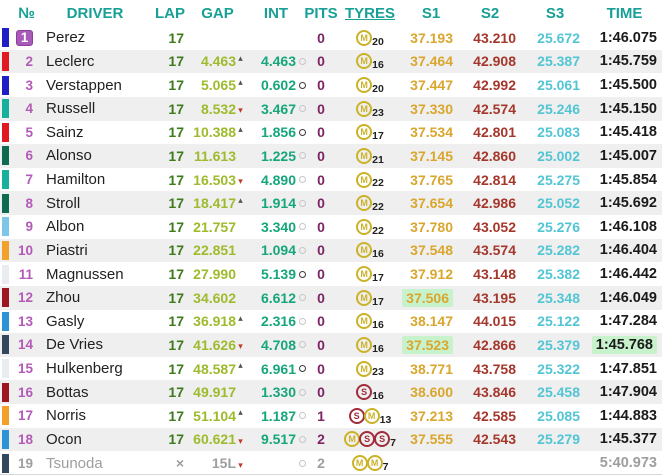 This screenshot has height=475, width=662. Describe the element at coordinates (431, 203) in the screenshot. I see `sector1-time: 37.654` at that location.